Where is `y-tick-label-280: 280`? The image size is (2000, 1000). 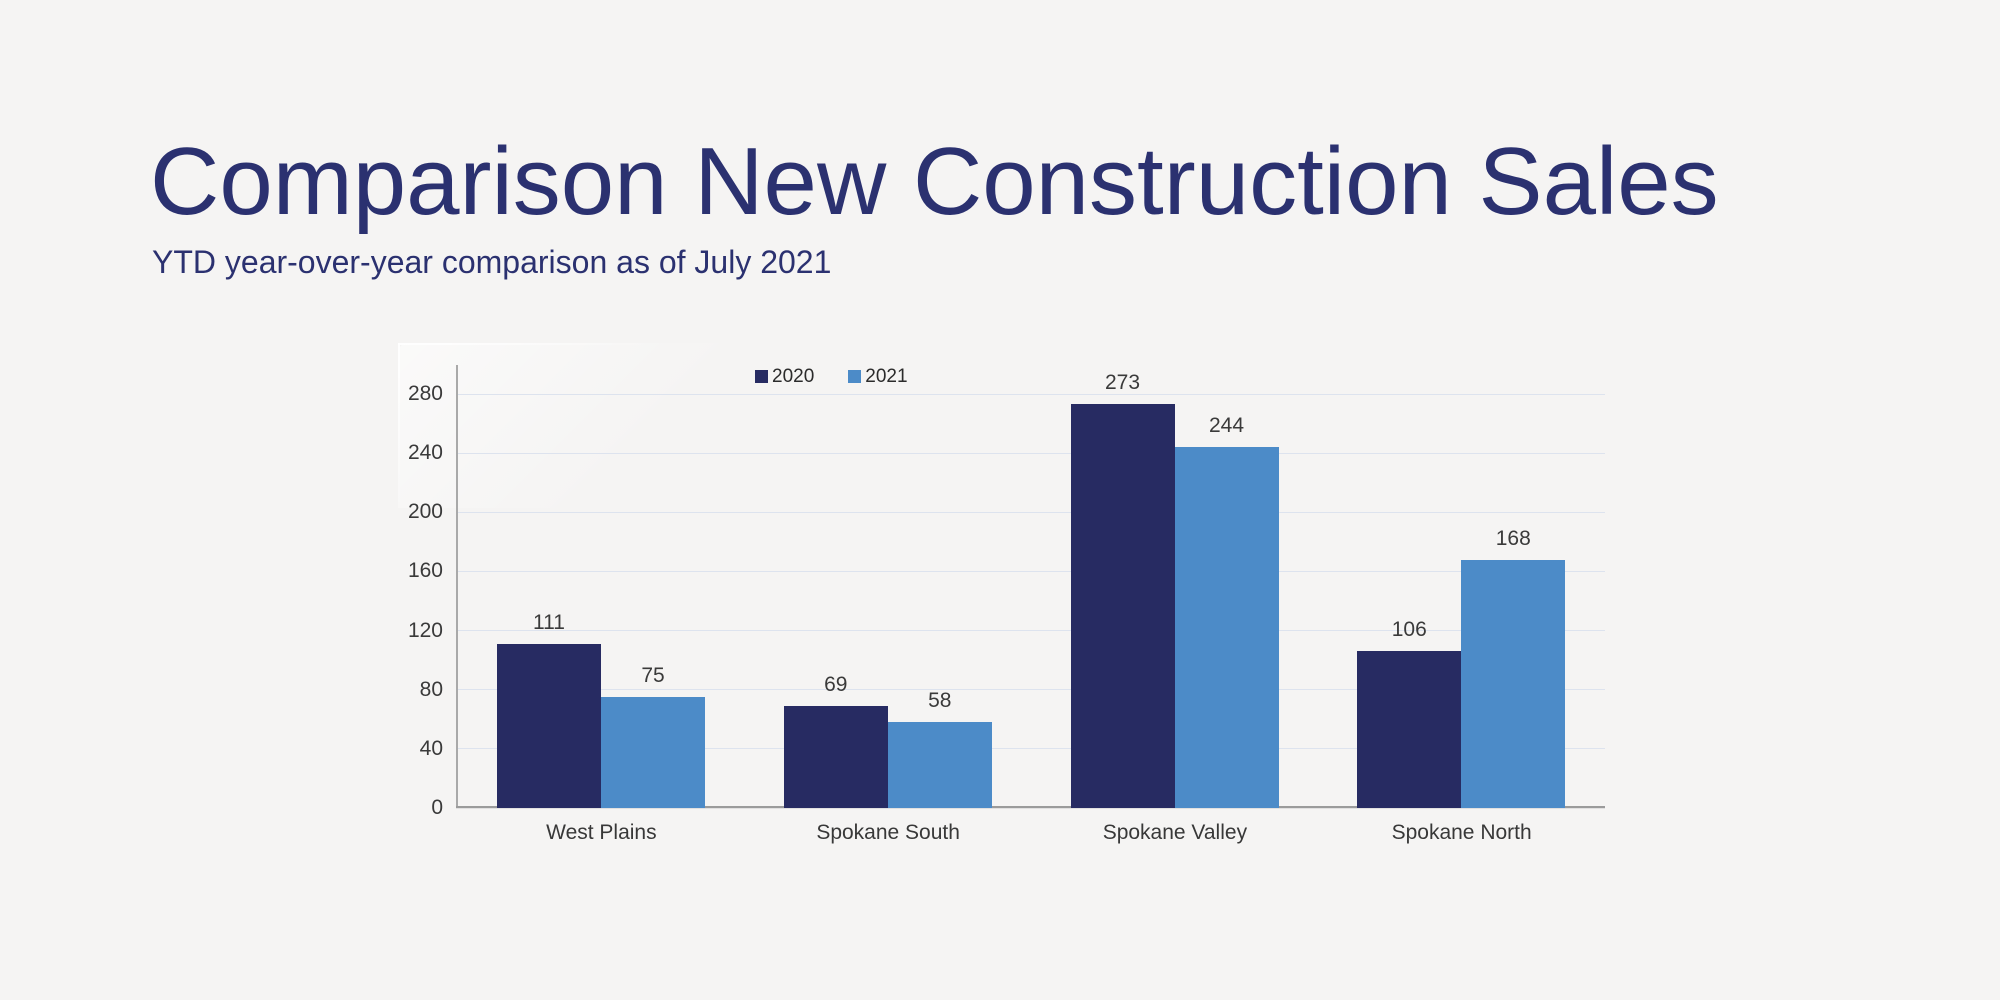
y-tick-label-280: 280 is located at coordinates (425, 393).